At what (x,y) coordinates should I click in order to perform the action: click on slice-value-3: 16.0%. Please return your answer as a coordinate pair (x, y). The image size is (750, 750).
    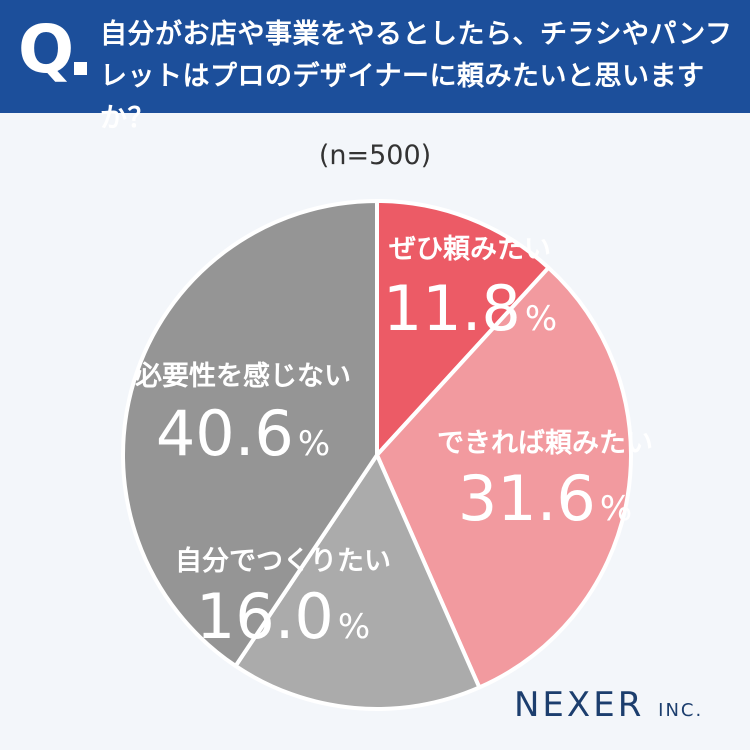
    Looking at the image, I should click on (283, 616).